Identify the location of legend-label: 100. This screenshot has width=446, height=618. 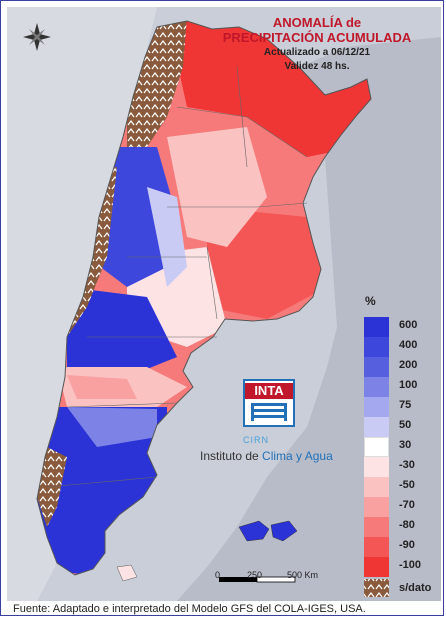
(408, 385).